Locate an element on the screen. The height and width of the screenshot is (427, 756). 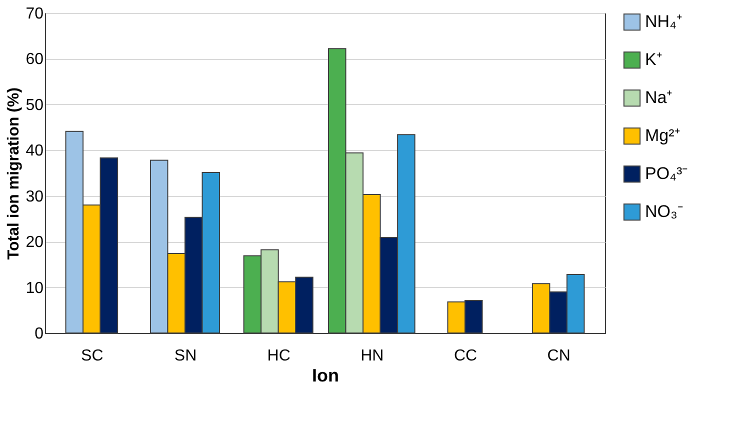
y-tick-label: 50 is located at coordinates (35, 105).